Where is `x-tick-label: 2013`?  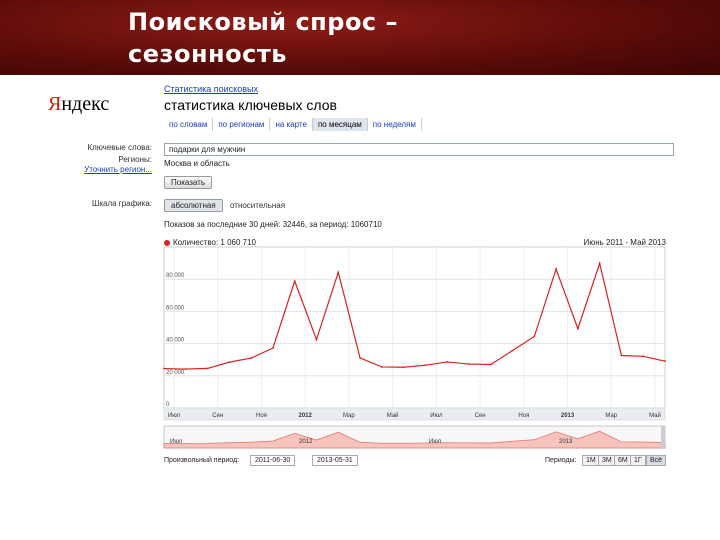 x-tick-label: 2013 is located at coordinates (568, 416).